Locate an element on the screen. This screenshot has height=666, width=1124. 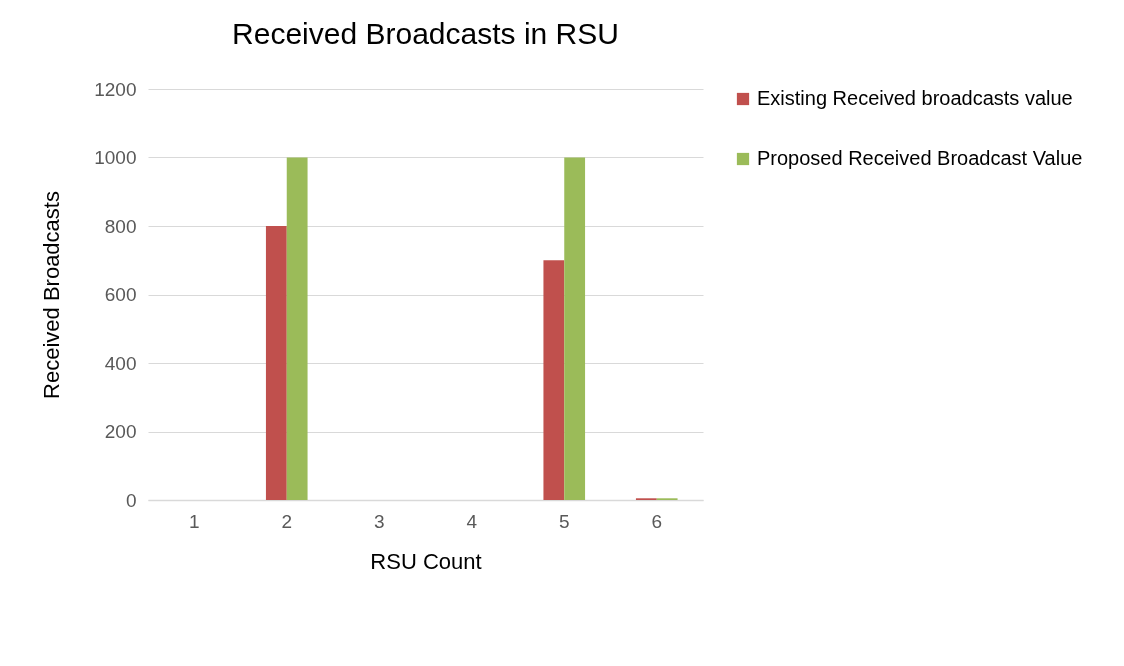
y-tick-label: 1200 is located at coordinates (115, 89).